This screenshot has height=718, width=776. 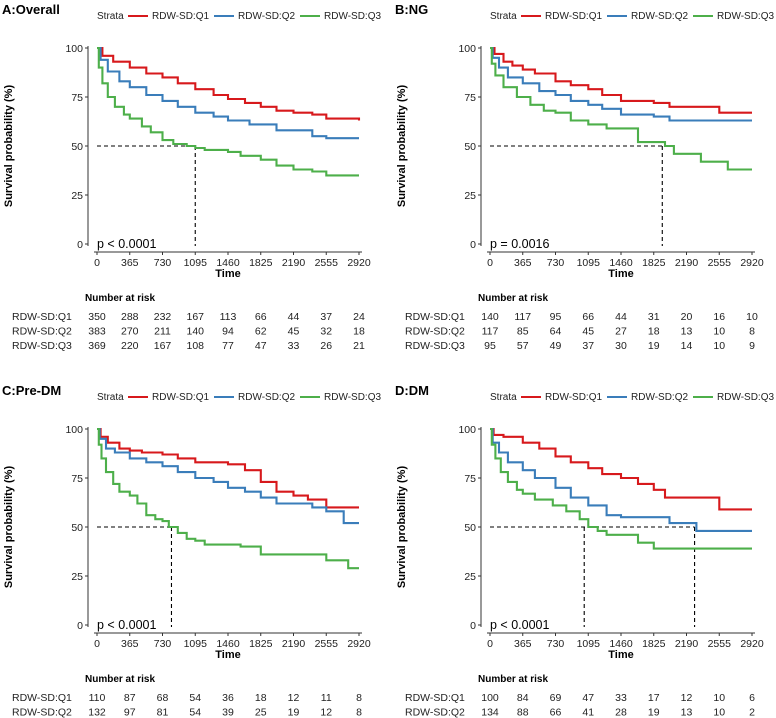 I want to click on risk-value: 211, so click(x=162, y=332).